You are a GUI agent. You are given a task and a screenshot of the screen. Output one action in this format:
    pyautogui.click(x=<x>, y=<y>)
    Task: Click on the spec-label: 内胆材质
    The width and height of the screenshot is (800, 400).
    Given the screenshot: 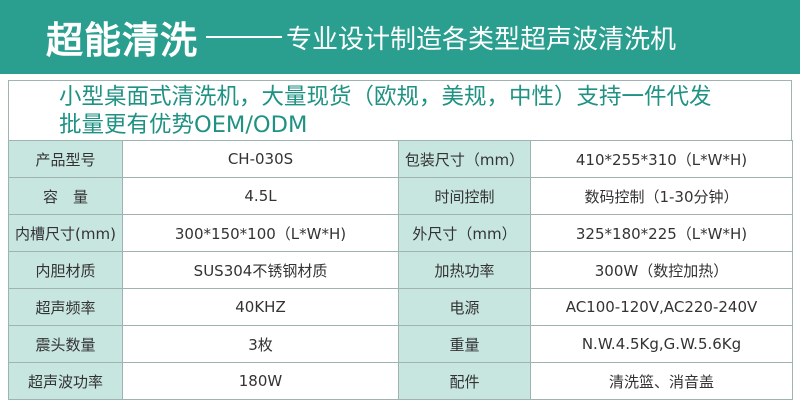 What is the action you would take?
    pyautogui.click(x=65, y=270)
    